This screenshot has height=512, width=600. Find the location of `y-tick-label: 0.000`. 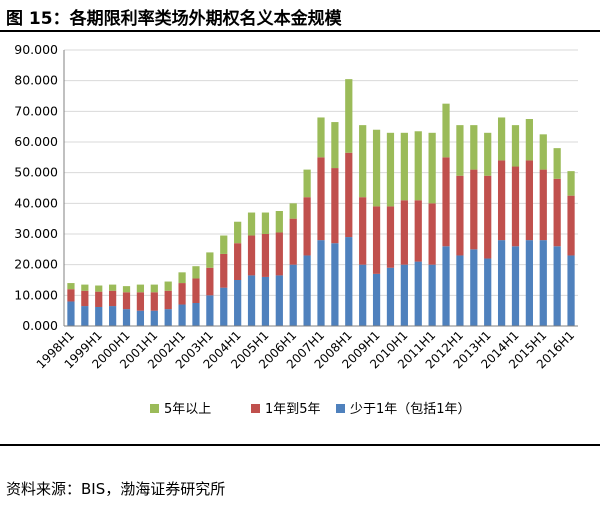

y-tick-label: 0.000 is located at coordinates (40, 325).